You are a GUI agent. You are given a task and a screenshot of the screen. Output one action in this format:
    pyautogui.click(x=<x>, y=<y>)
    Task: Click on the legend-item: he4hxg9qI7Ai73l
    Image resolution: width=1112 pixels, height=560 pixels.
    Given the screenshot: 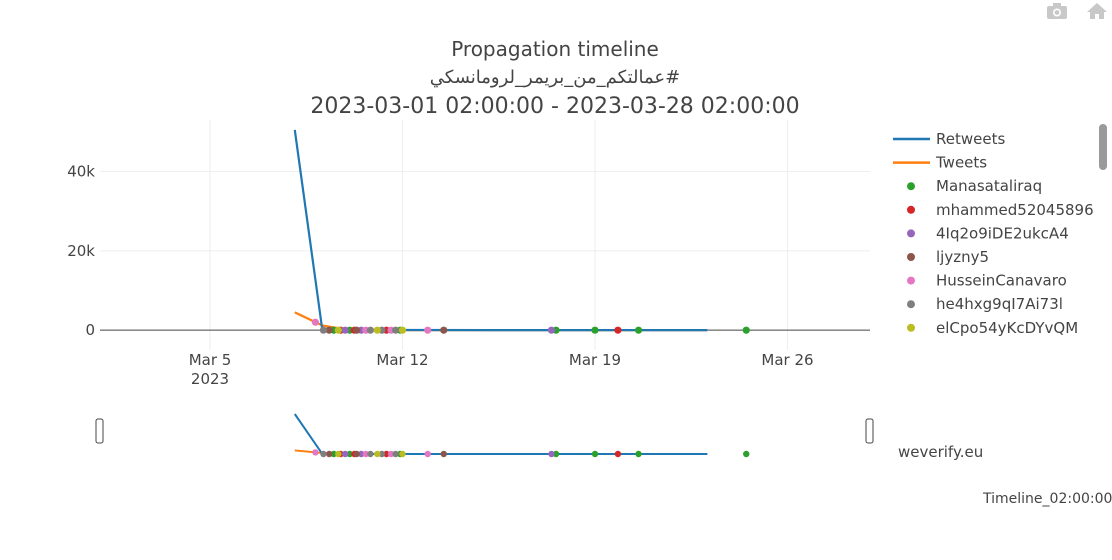 What is the action you would take?
    pyautogui.click(x=985, y=304)
    